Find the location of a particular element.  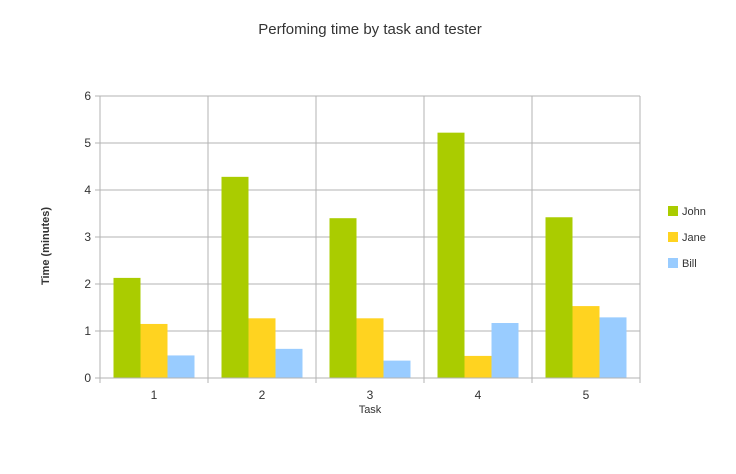

x-tick-label: 3 is located at coordinates (370, 395).